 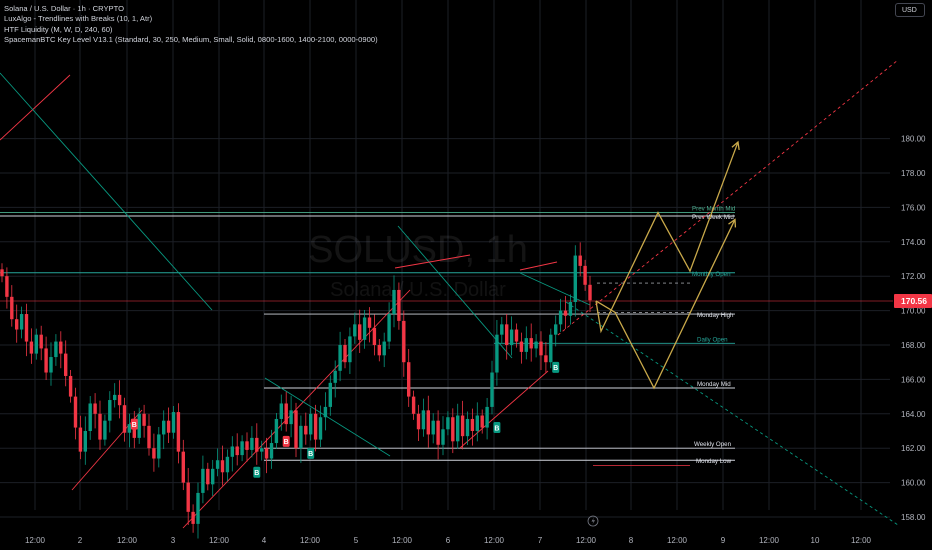 I want to click on watermark: SOLUSD, 1h Solana / U.S. Dollar, so click(x=418, y=265).